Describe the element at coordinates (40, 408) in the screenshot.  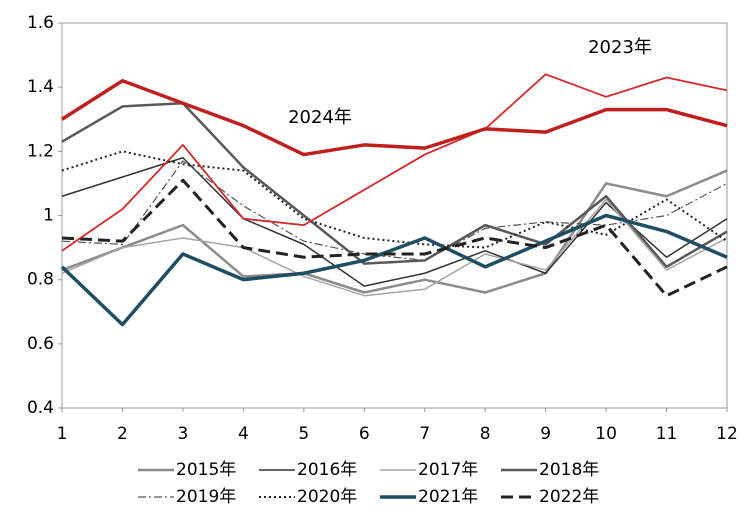
I see `y-tick-label: 0.4` at that location.